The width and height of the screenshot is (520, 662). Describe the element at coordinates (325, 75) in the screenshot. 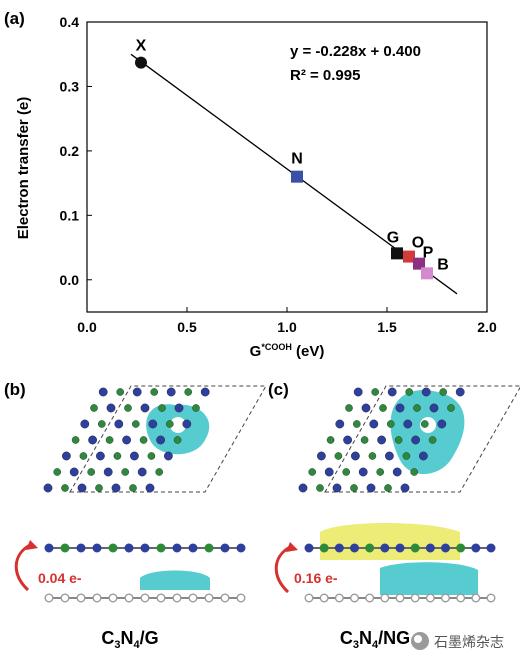

I see `r-squared: R² = 0.995` at that location.